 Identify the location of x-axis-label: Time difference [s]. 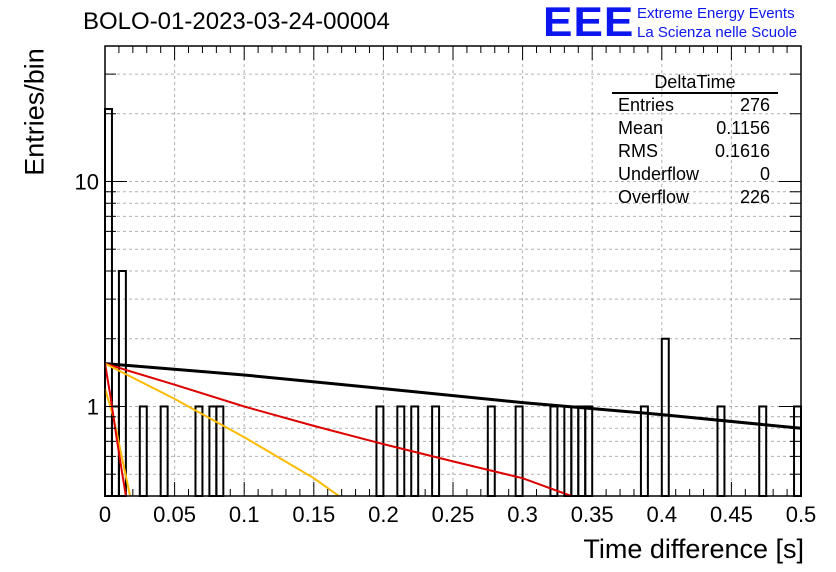
(693, 549).